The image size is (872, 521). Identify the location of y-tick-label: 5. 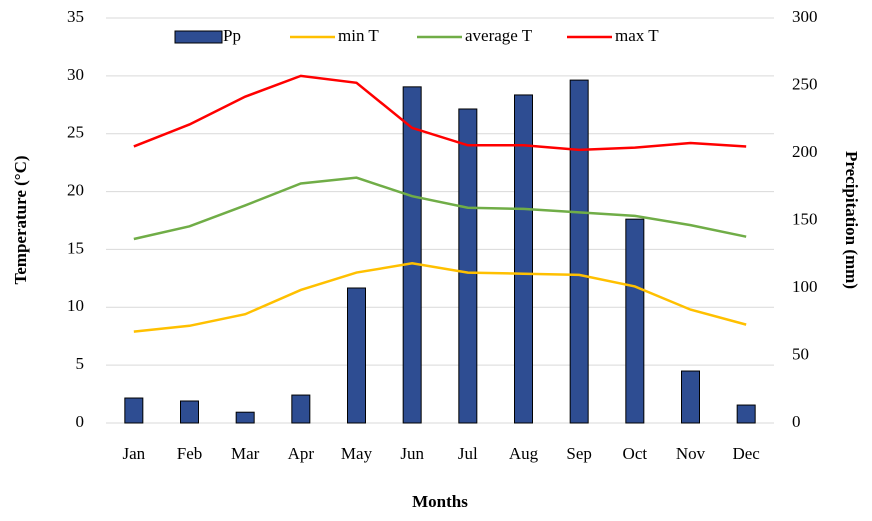
(80, 363).